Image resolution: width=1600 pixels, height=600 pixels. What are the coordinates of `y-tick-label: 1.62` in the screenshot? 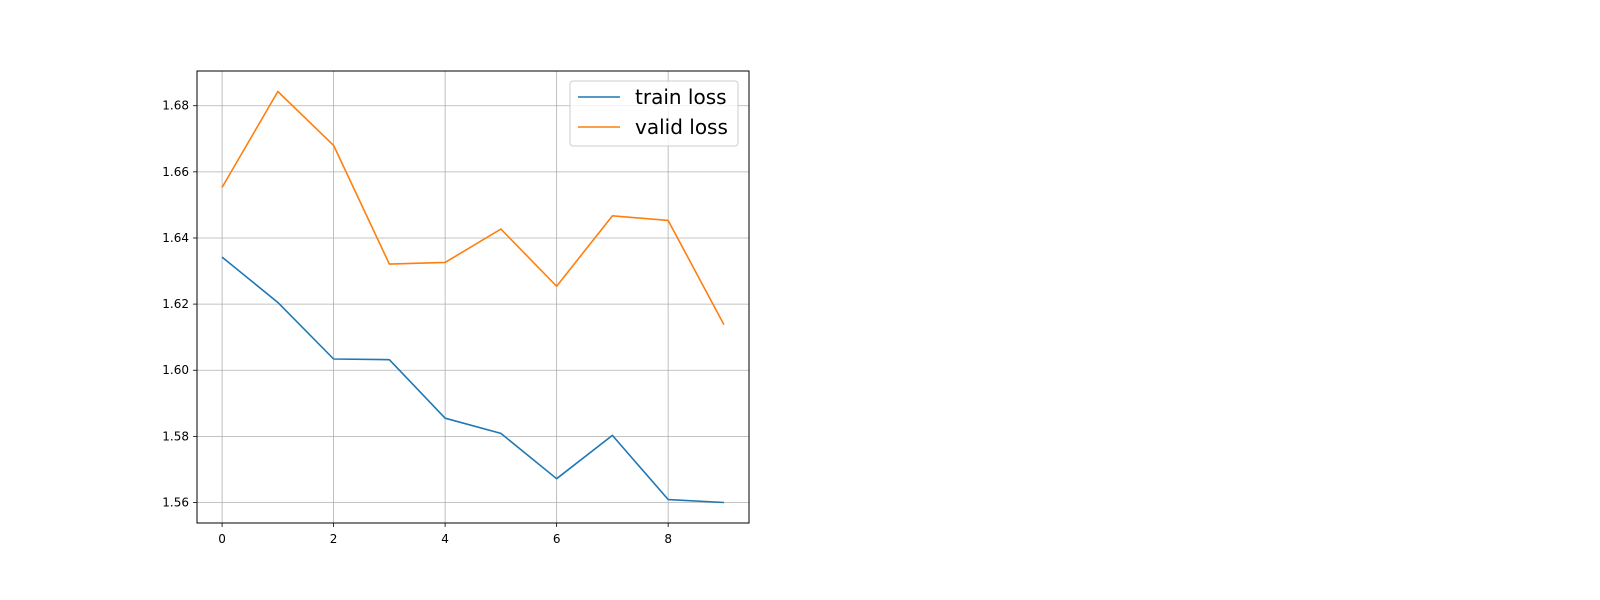 It's located at (175, 304).